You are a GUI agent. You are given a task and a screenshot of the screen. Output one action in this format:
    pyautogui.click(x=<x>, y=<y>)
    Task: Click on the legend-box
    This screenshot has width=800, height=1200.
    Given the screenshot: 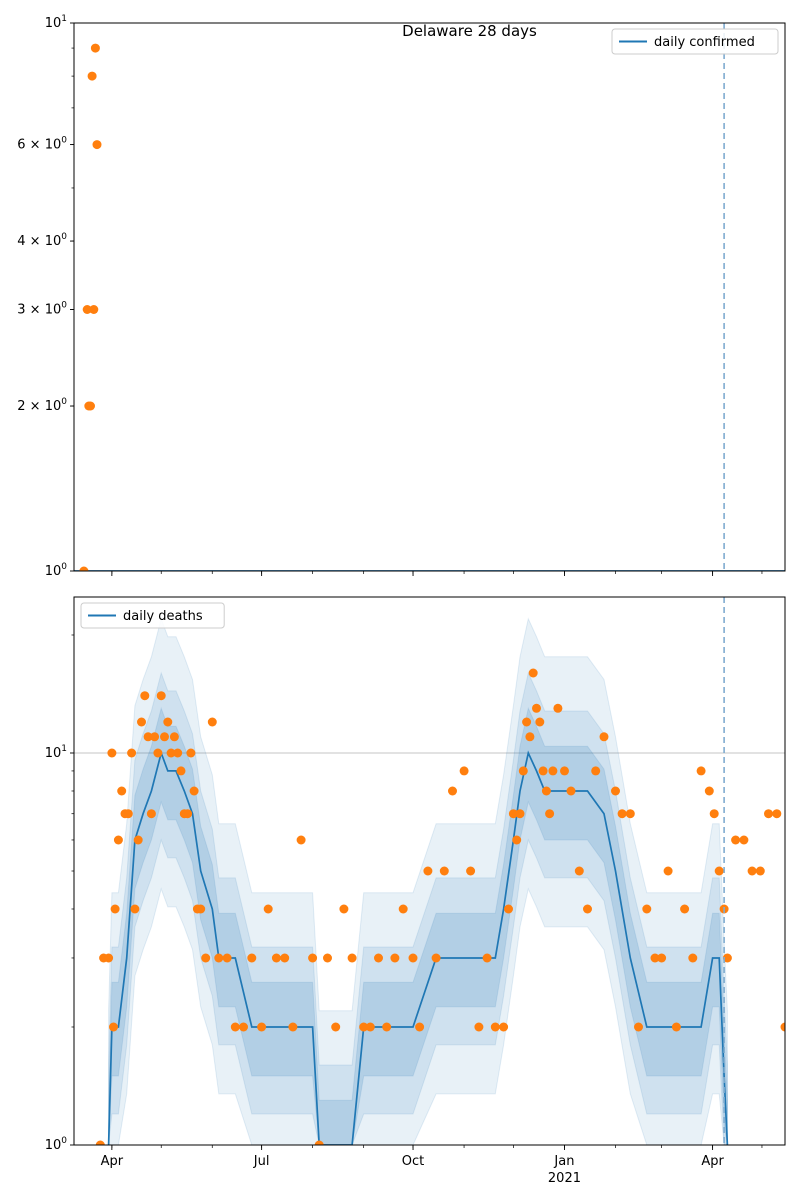 What is the action you would take?
    pyautogui.click(x=152, y=615)
    